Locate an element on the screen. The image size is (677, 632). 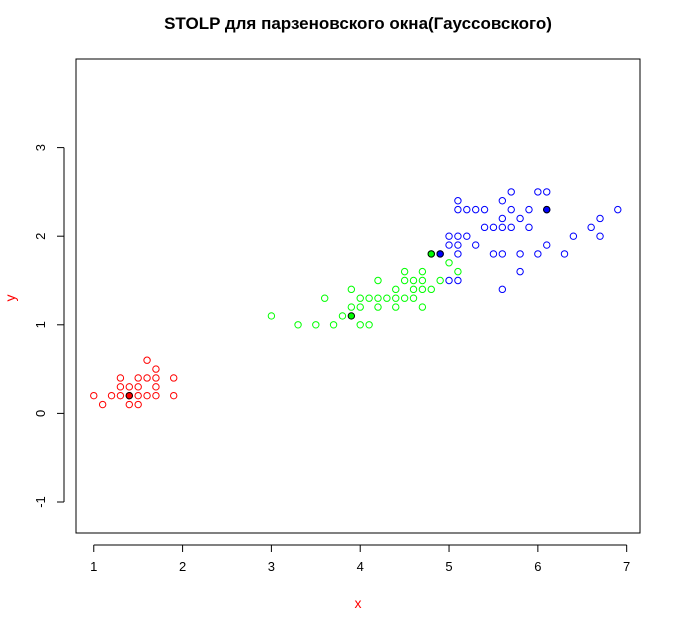
x-tick-label: 4 is located at coordinates (360, 566).